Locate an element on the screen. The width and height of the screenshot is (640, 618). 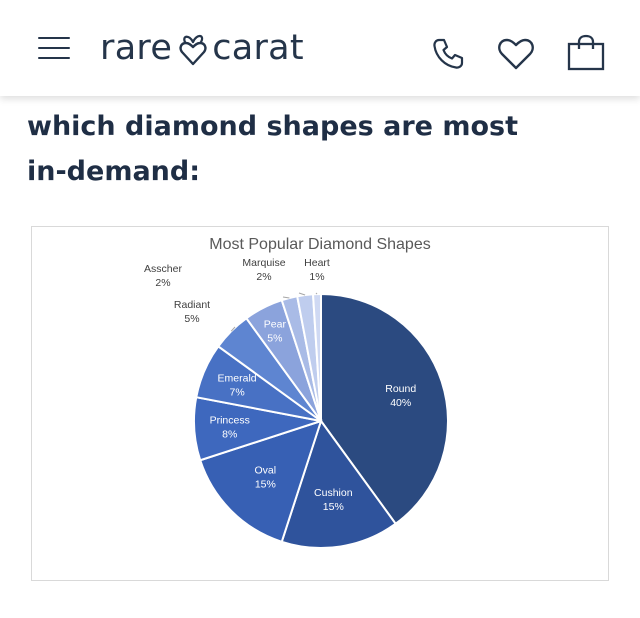
slice-percent-emerald: 7% is located at coordinates (236, 393).